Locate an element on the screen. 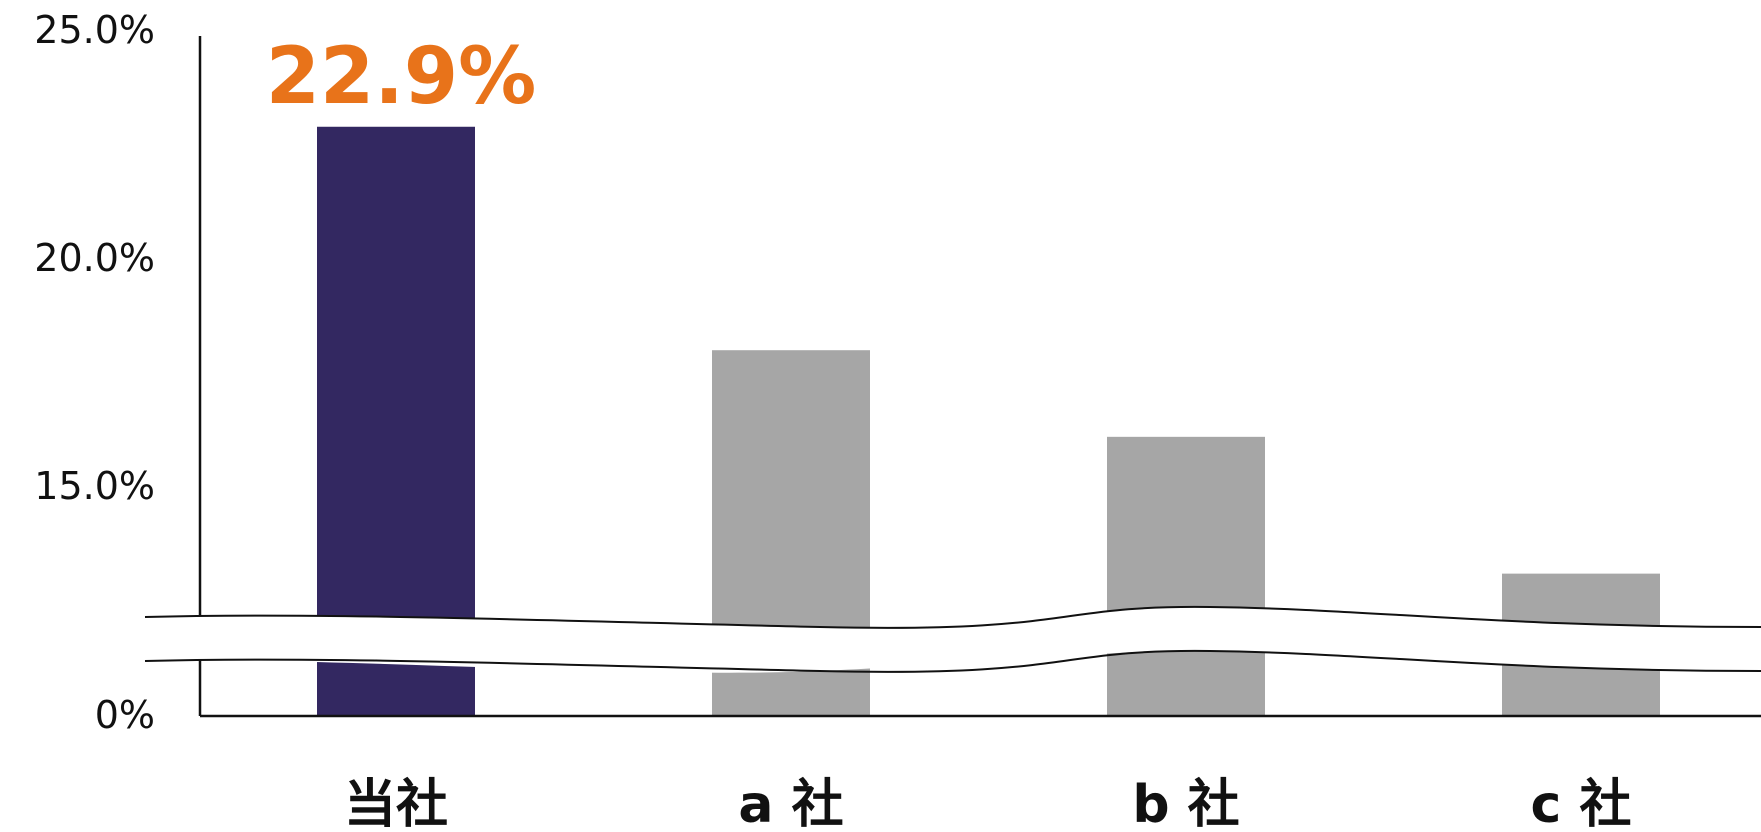 The width and height of the screenshot is (1761, 832). y-tick-label-3: 20.0% is located at coordinates (94, 258).